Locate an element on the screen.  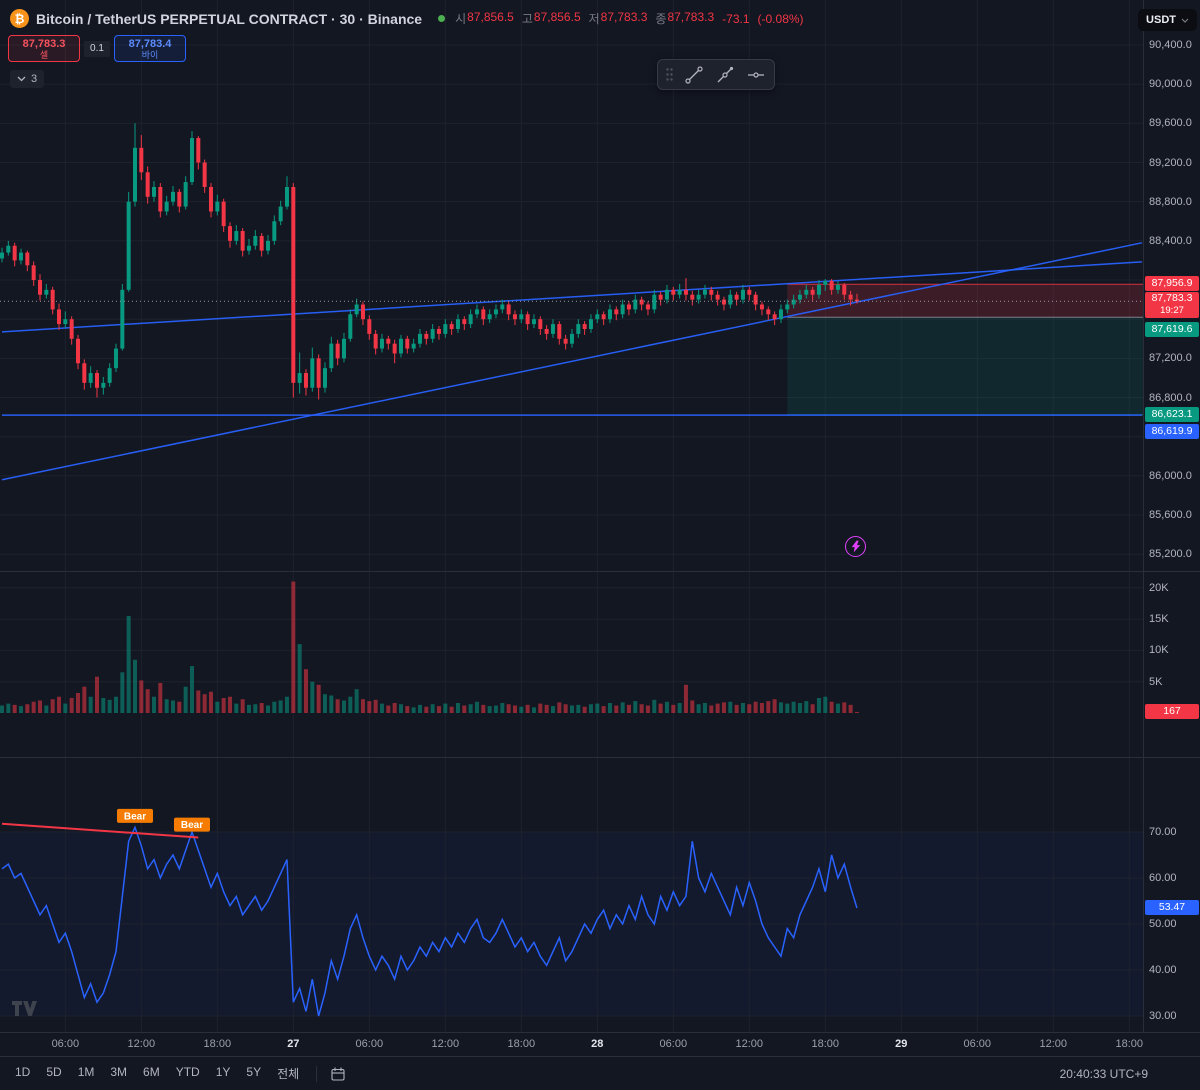
sell-button: 87,783.3 셀 is located at coordinates (44, 48).